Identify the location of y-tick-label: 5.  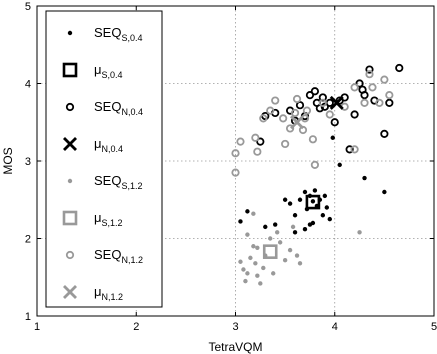
(28, 7).